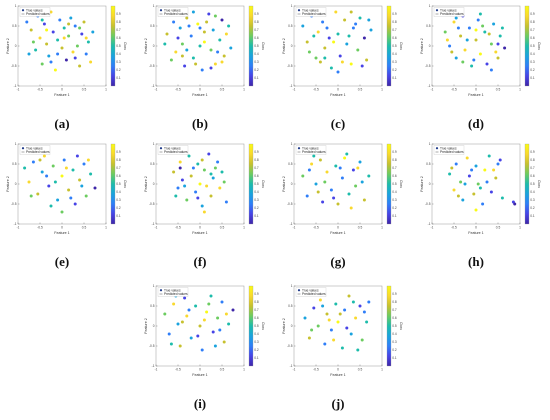 Image resolution: width=550 pixels, height=420 pixels. Describe the element at coordinates (299, 148) in the screenshot. I see `legend-marker-true` at that location.